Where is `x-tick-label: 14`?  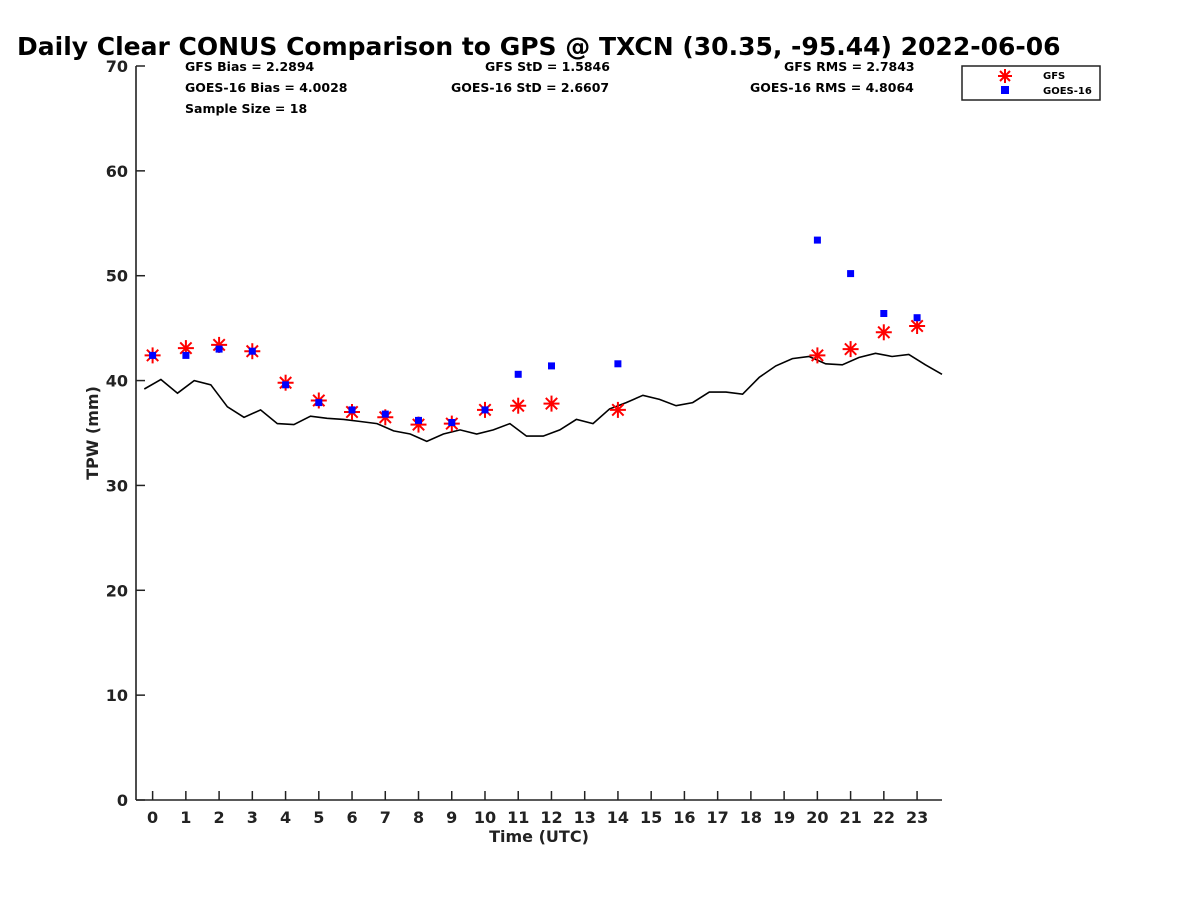 x-tick-label: 14 is located at coordinates (618, 817).